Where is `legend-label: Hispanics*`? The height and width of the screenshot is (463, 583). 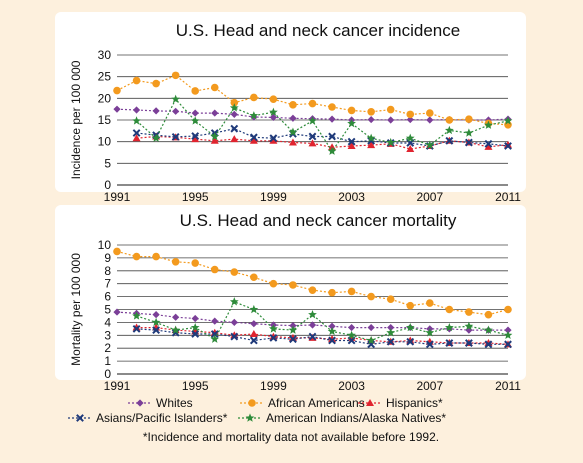 legend-label: Hispanics* is located at coordinates (414, 403).